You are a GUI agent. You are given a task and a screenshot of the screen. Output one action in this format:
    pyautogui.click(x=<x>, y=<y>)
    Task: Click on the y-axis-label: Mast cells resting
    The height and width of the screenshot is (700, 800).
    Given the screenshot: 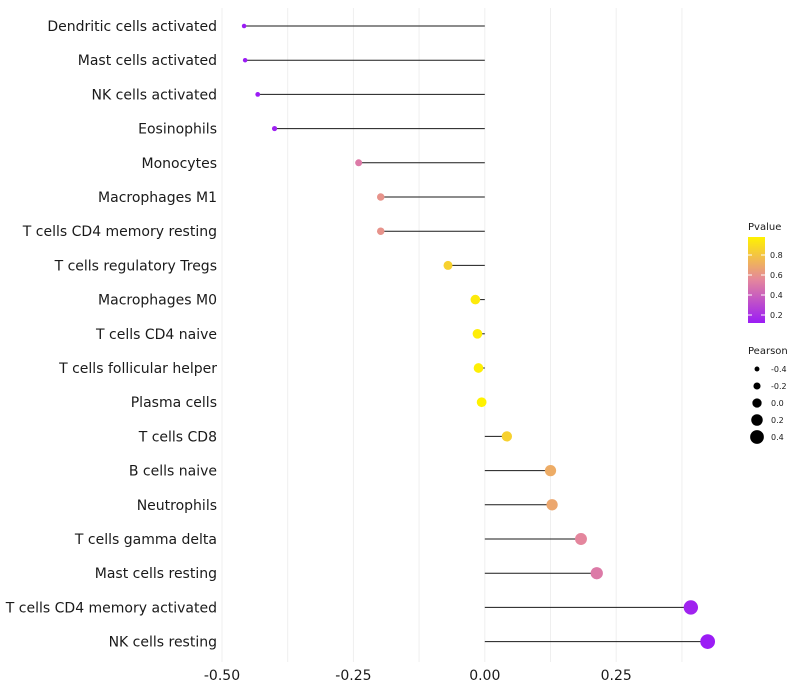 What is the action you would take?
    pyautogui.click(x=156, y=574)
    